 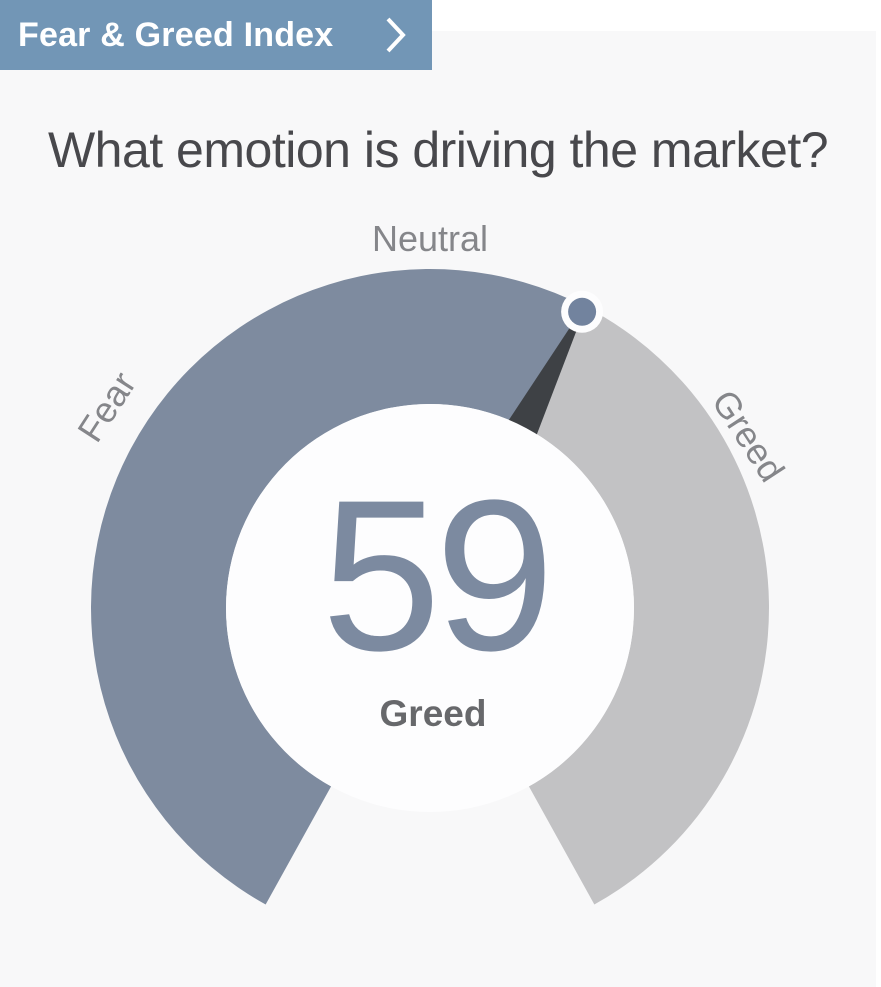 What do you see at coordinates (437, 575) in the screenshot?
I see `gauge-value: 59` at bounding box center [437, 575].